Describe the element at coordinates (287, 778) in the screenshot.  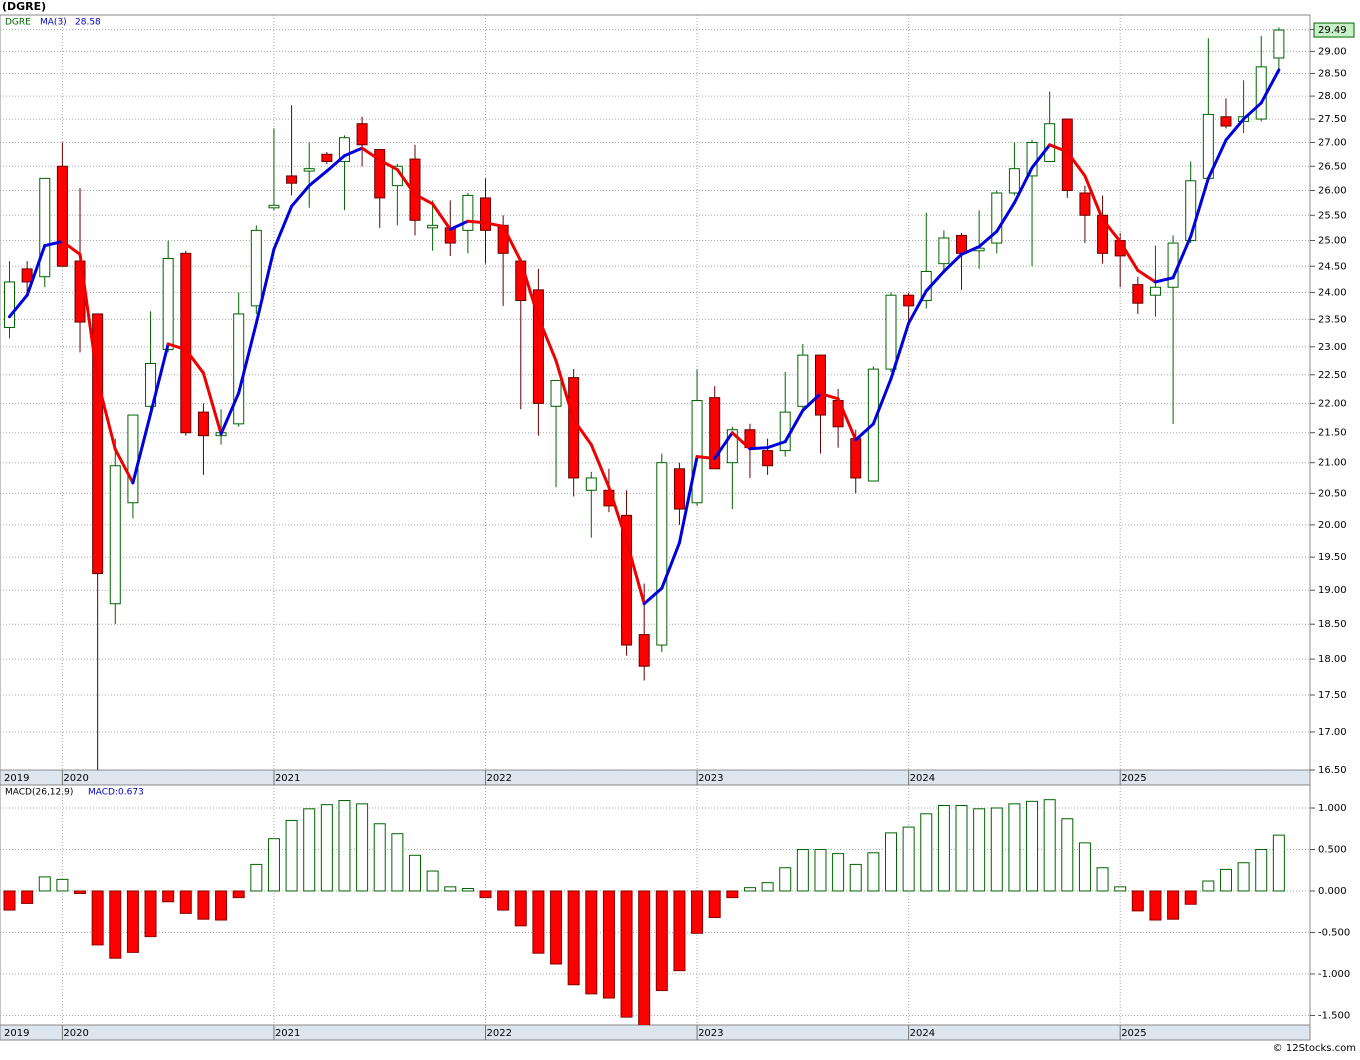
I see `x-tick-label: 2021` at that location.